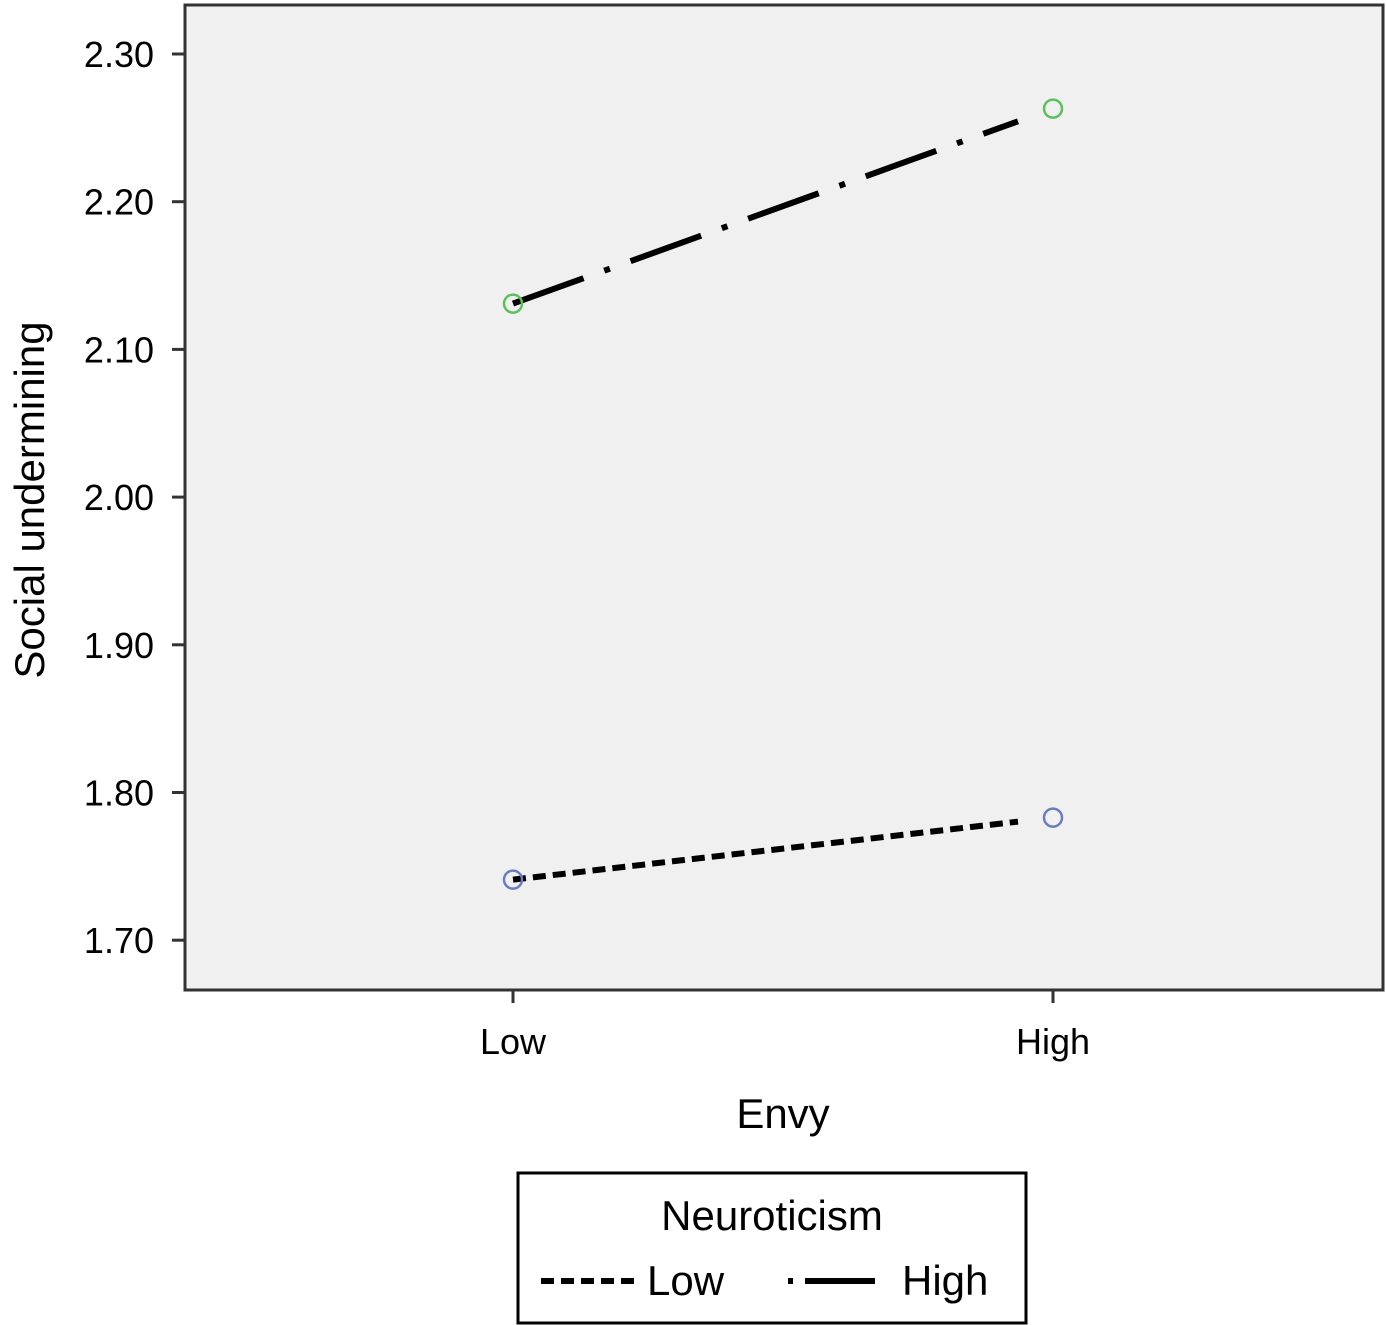  I want to click on series-line-high, so click(765, 212).